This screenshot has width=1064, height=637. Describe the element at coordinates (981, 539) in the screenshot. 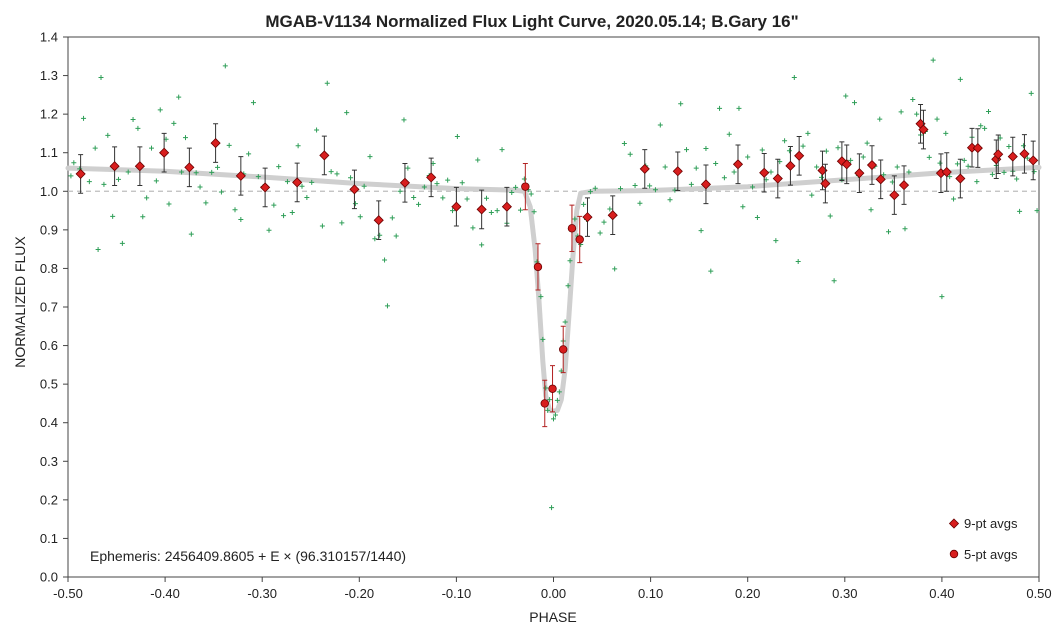

I see `legend-box` at that location.